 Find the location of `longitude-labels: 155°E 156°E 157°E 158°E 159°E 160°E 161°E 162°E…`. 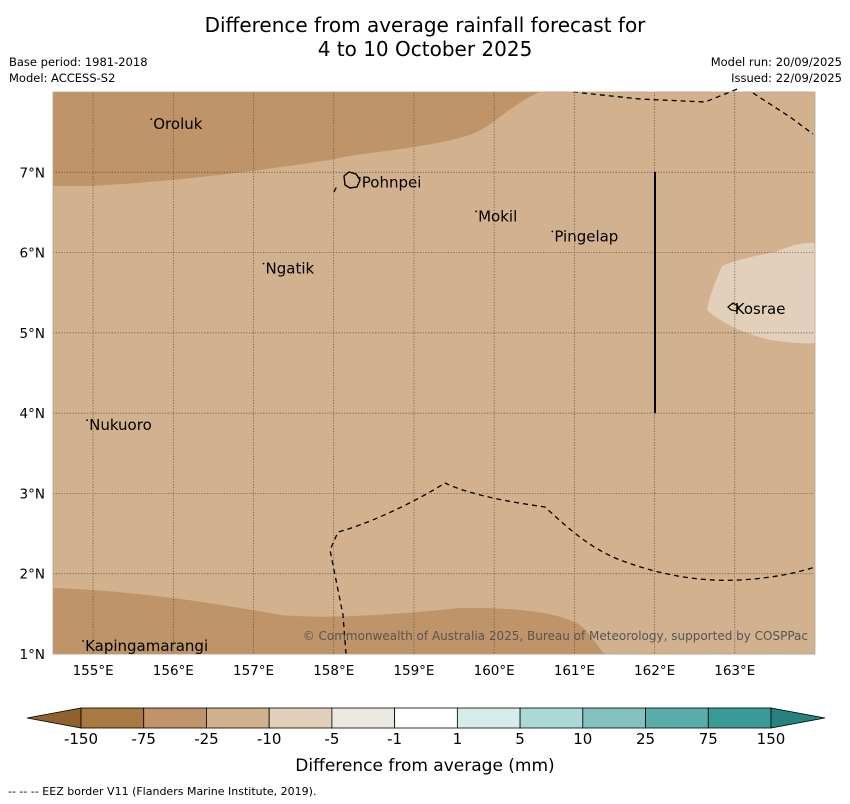

longitude-labels: 155°E 156°E 157°E 158°E 159°E 160°E 161°E 162°E… is located at coordinates (414, 671).